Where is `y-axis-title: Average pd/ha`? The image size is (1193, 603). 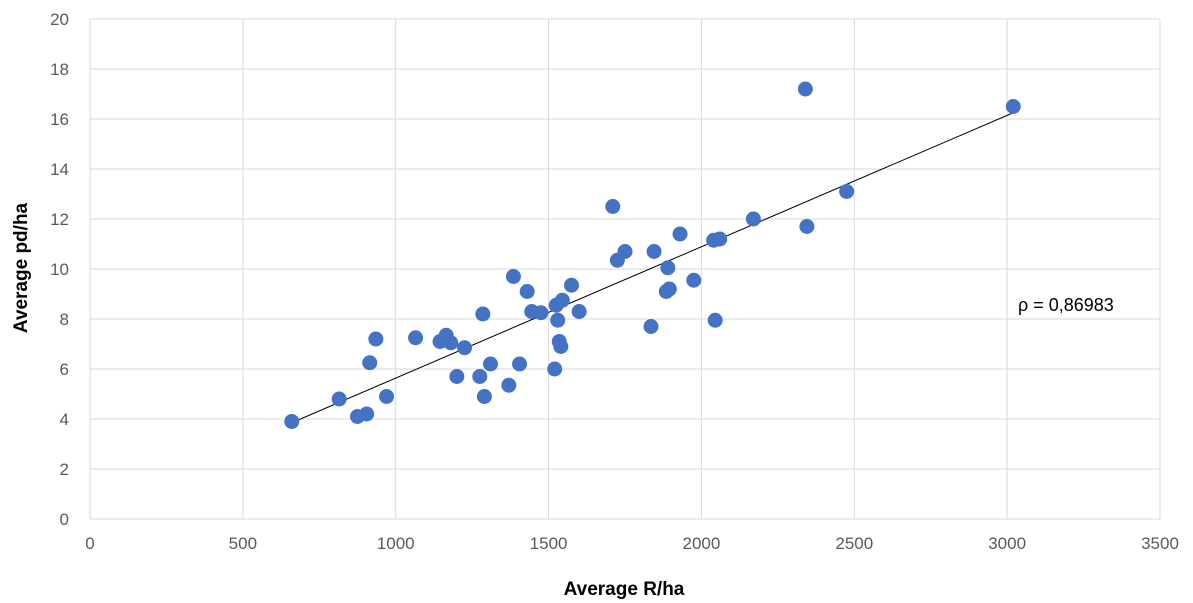
y-axis-title: Average pd/ha is located at coordinates (21, 267).